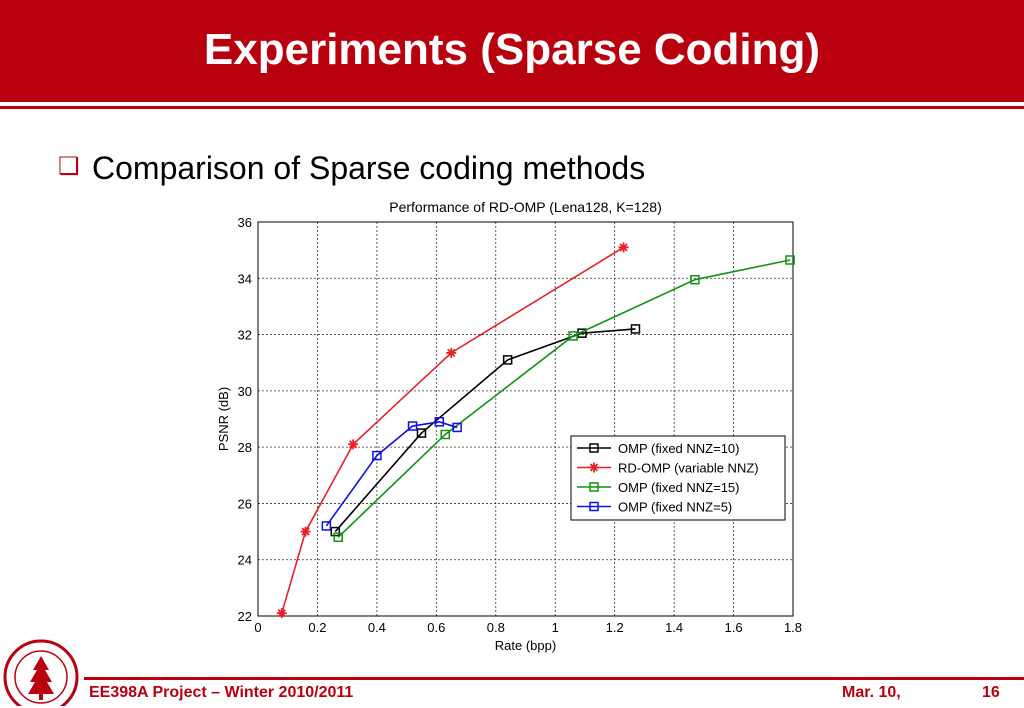 The height and width of the screenshot is (708, 1024). What do you see at coordinates (525, 207) in the screenshot?
I see `chart-title: Performance of RD-OMP (Lena128, K=128)` at bounding box center [525, 207].